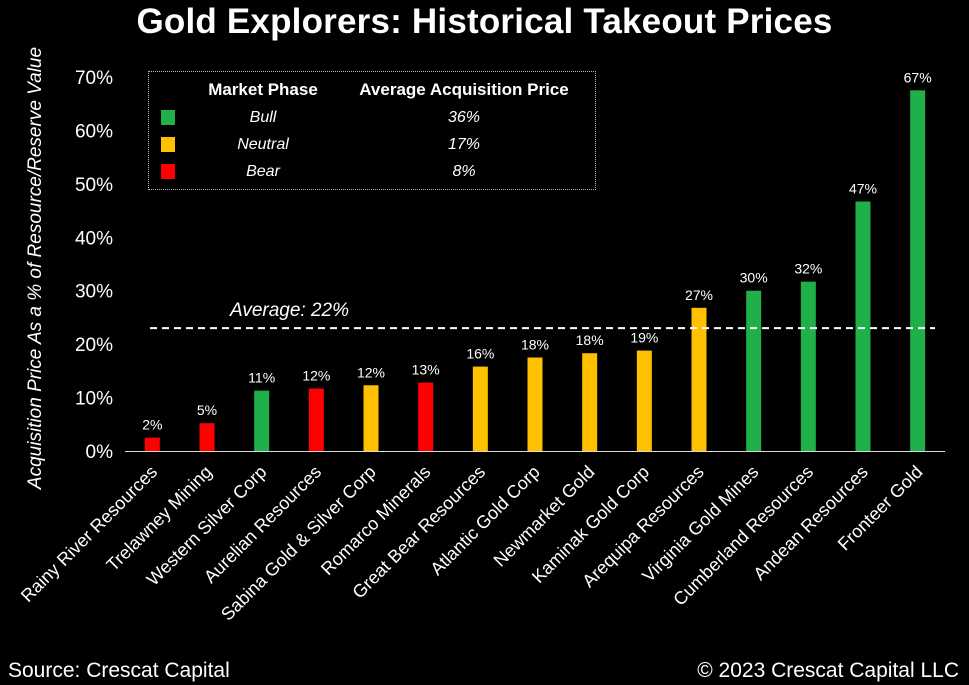 This screenshot has height=685, width=969. What do you see at coordinates (168, 117) in the screenshot?
I see `legend-swatch-bull` at bounding box center [168, 117].